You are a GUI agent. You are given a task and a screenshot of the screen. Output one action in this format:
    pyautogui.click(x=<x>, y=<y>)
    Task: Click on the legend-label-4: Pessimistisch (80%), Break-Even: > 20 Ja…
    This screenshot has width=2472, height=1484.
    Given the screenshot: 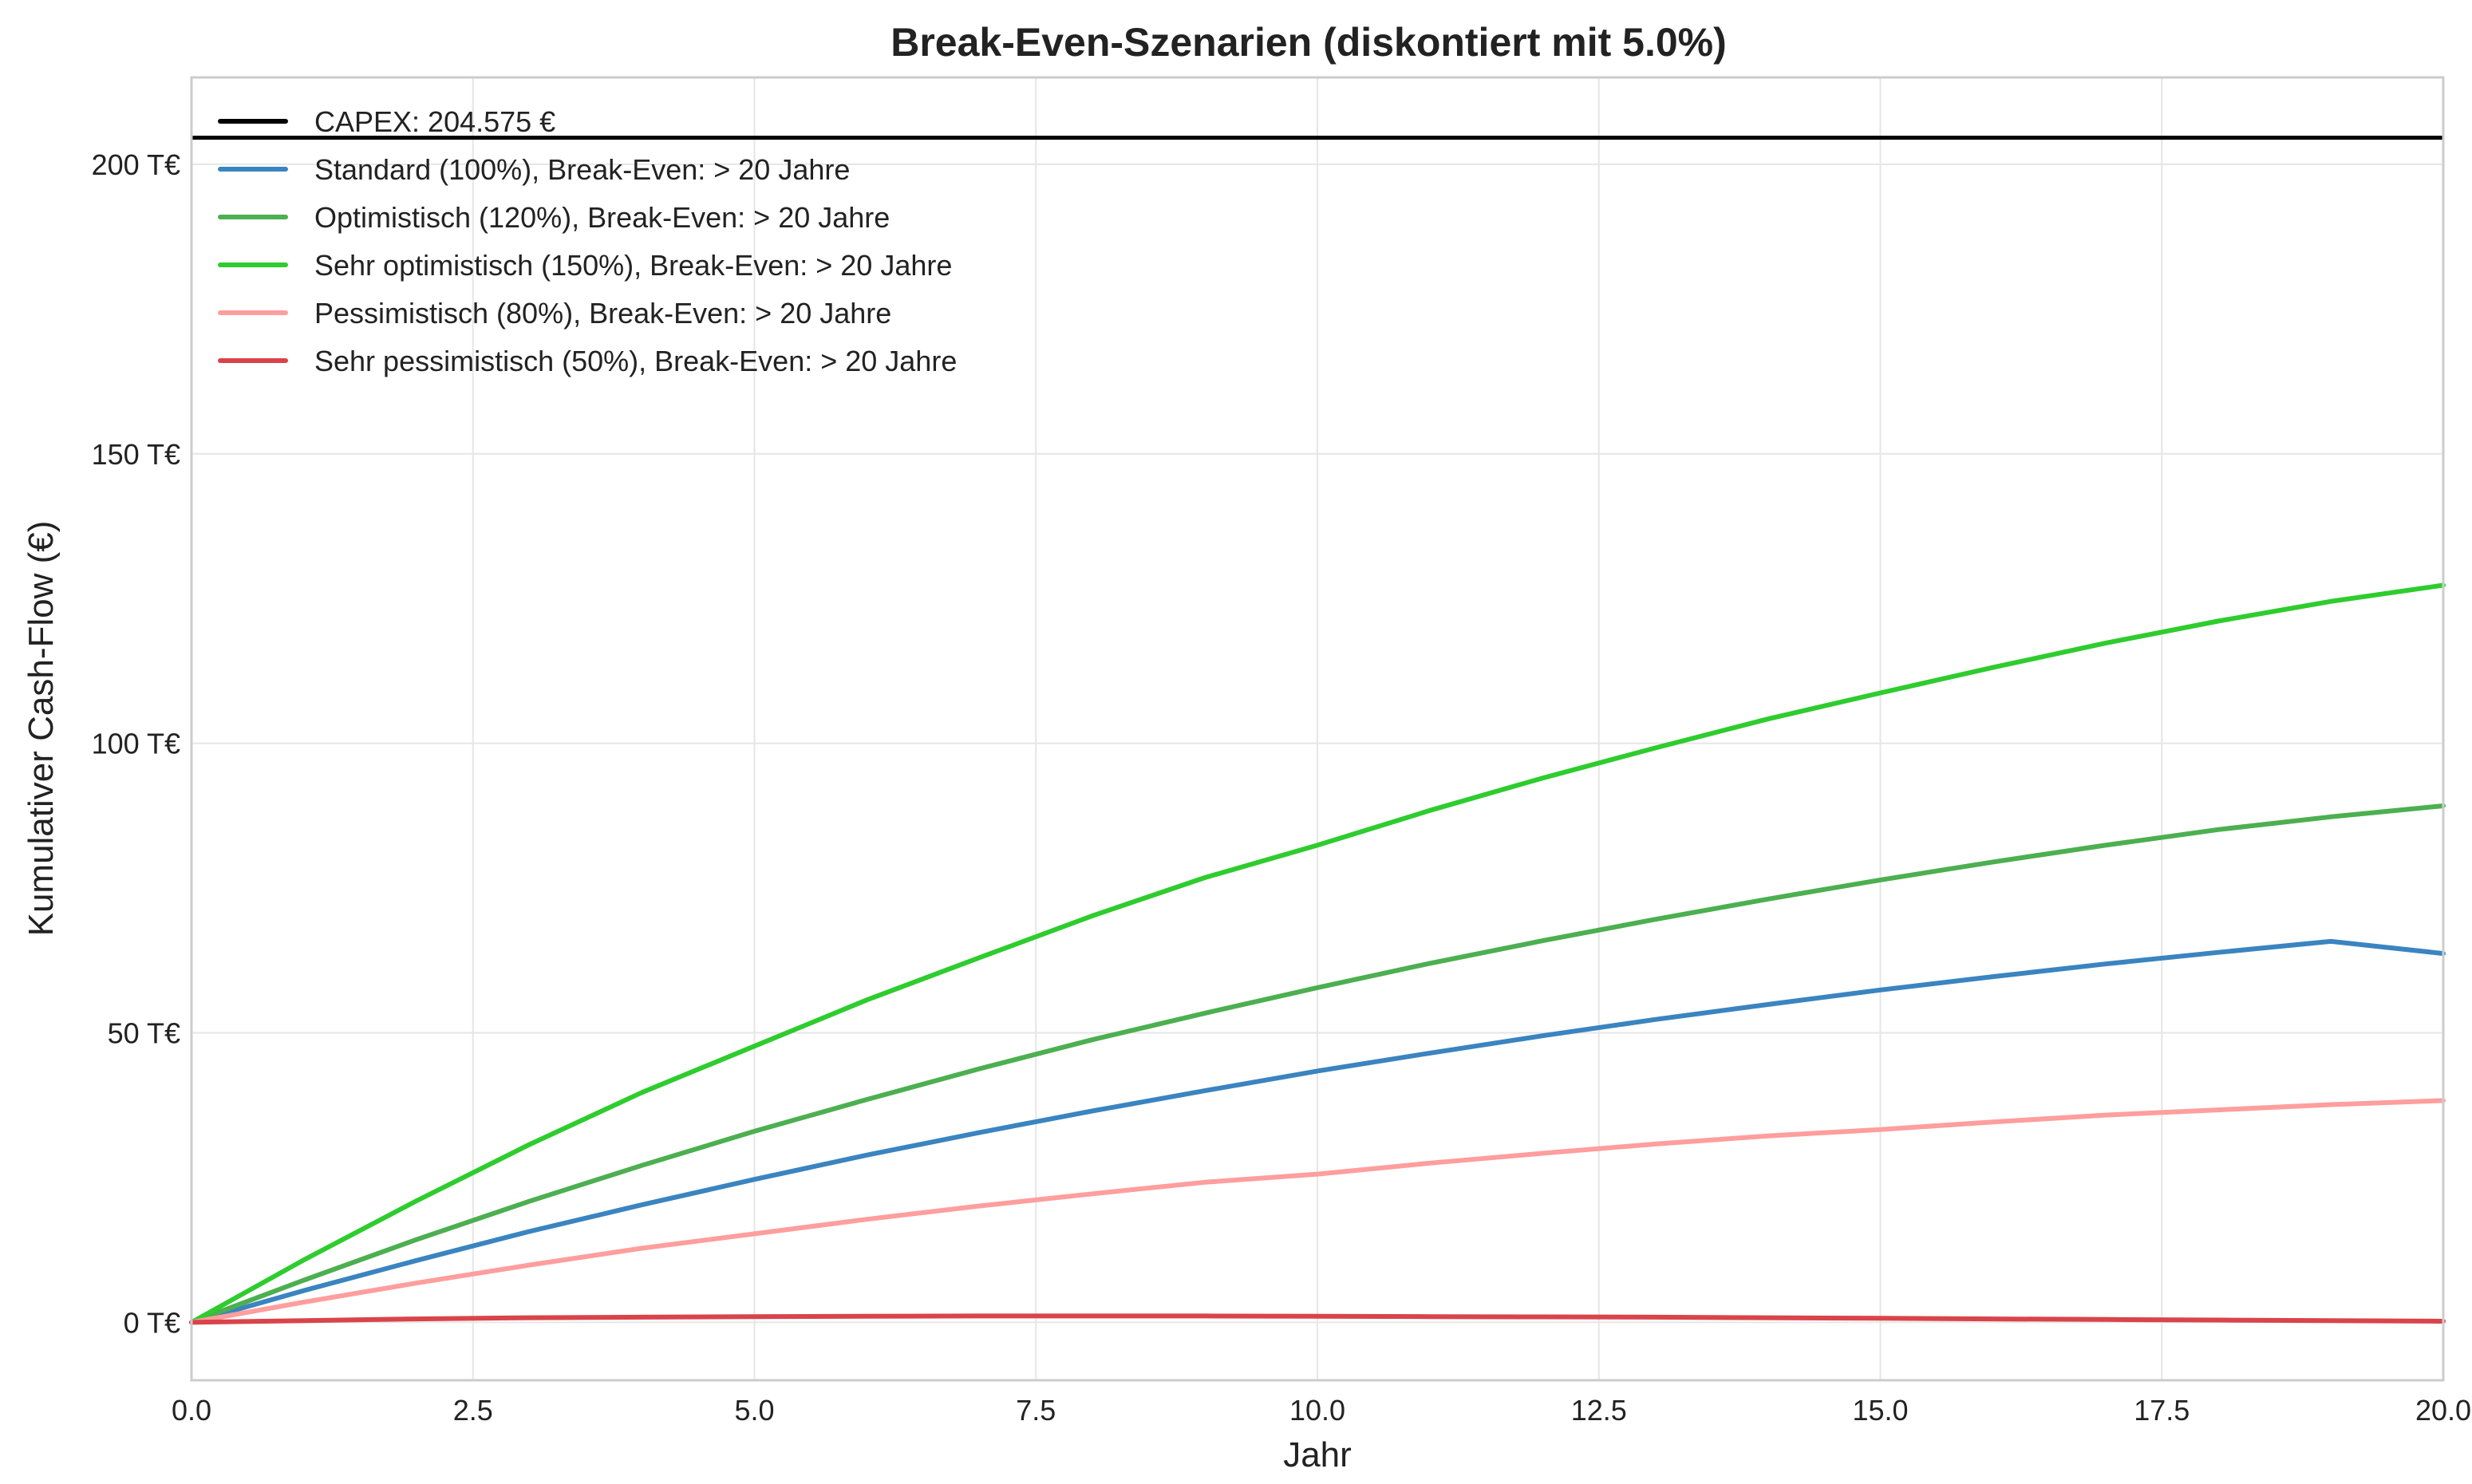 What is the action you would take?
    pyautogui.click(x=602, y=313)
    